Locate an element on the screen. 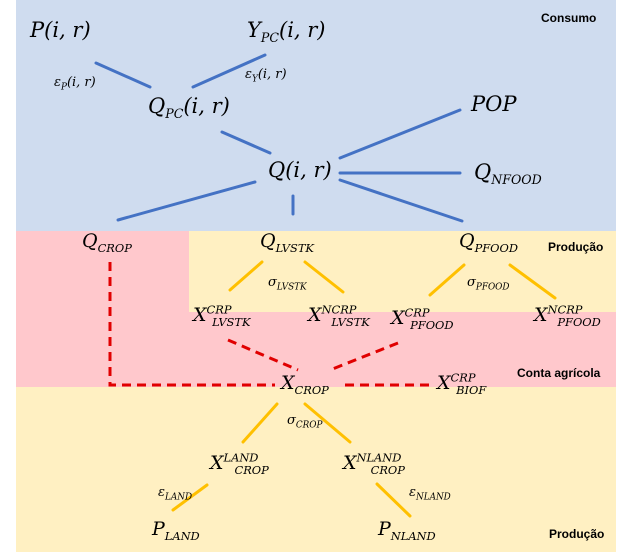  link-pop-q is located at coordinates (400, 134).